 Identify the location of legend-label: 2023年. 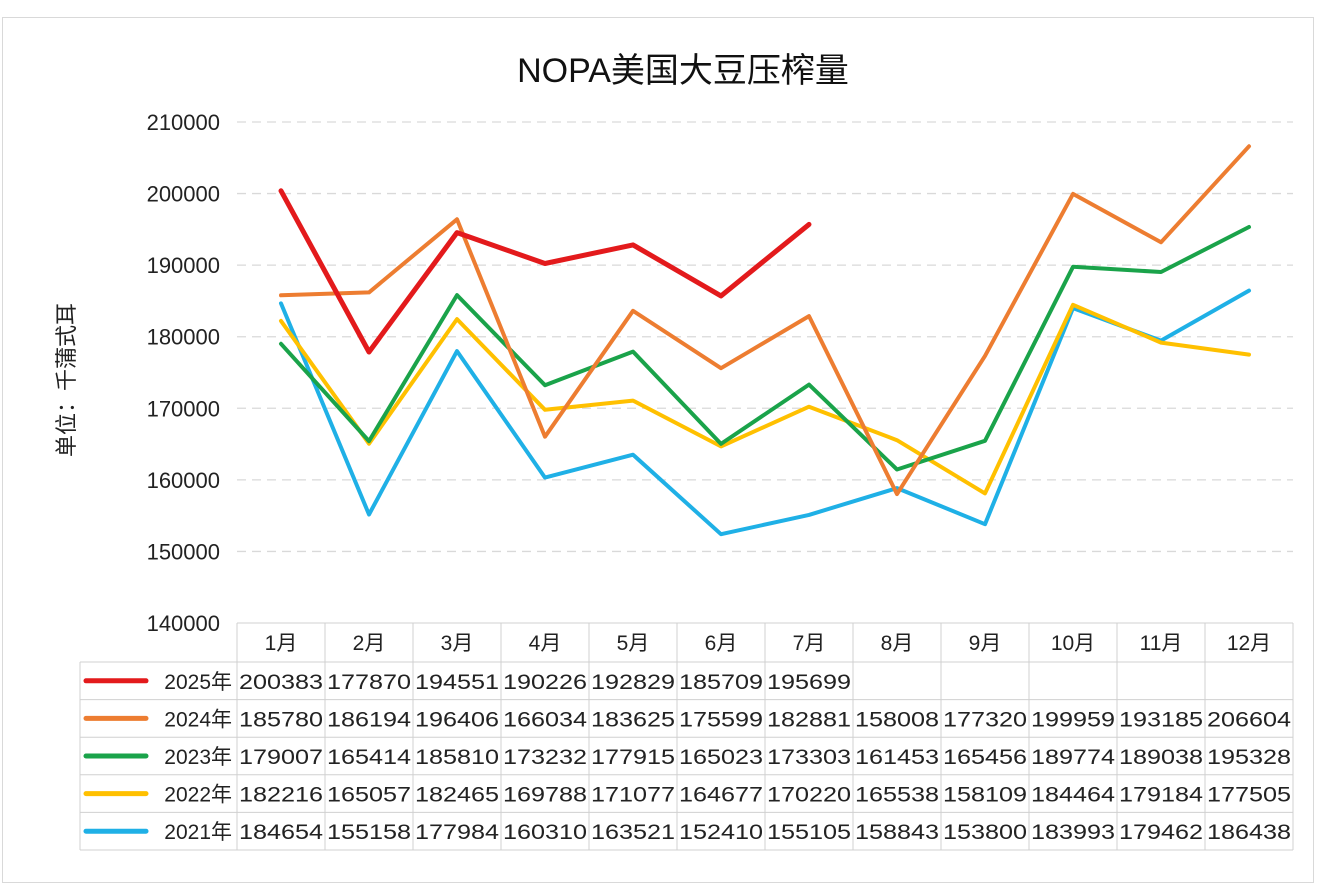
(198, 757).